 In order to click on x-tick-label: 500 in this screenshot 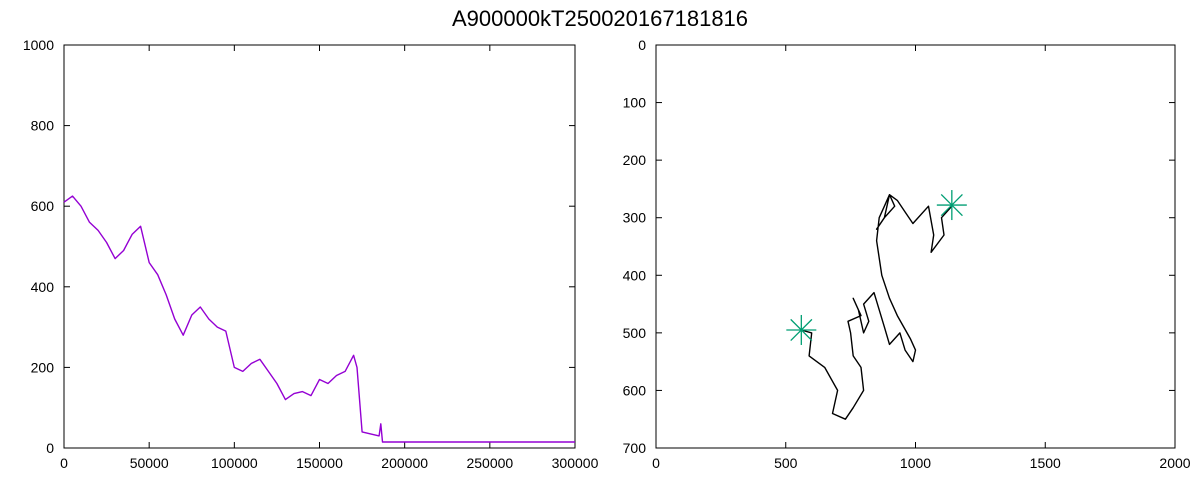, I will do `click(786, 463)`.